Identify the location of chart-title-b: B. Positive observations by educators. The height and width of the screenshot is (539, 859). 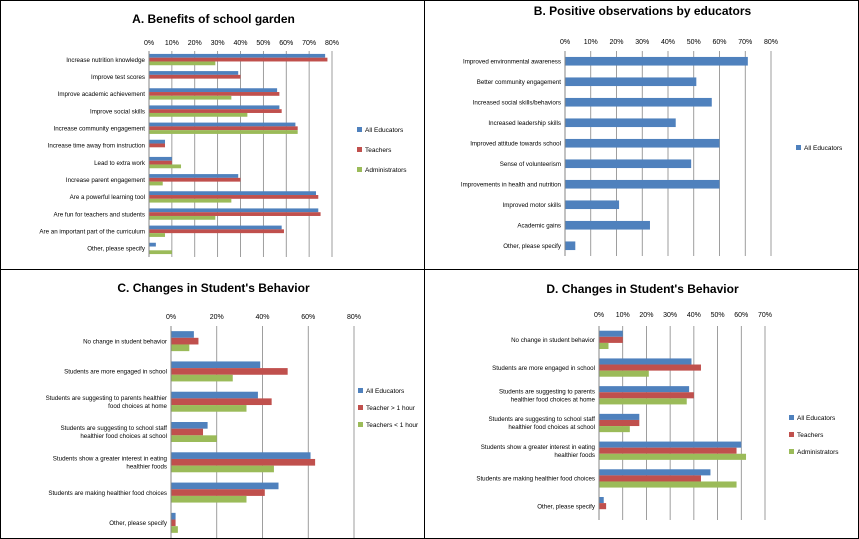
(643, 11).